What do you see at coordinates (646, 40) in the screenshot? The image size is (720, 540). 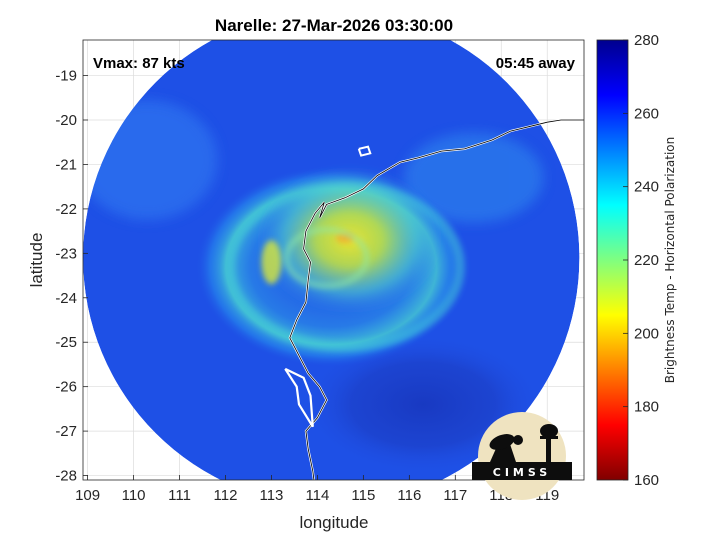 I see `colorbar-tick-label: 280` at bounding box center [646, 40].